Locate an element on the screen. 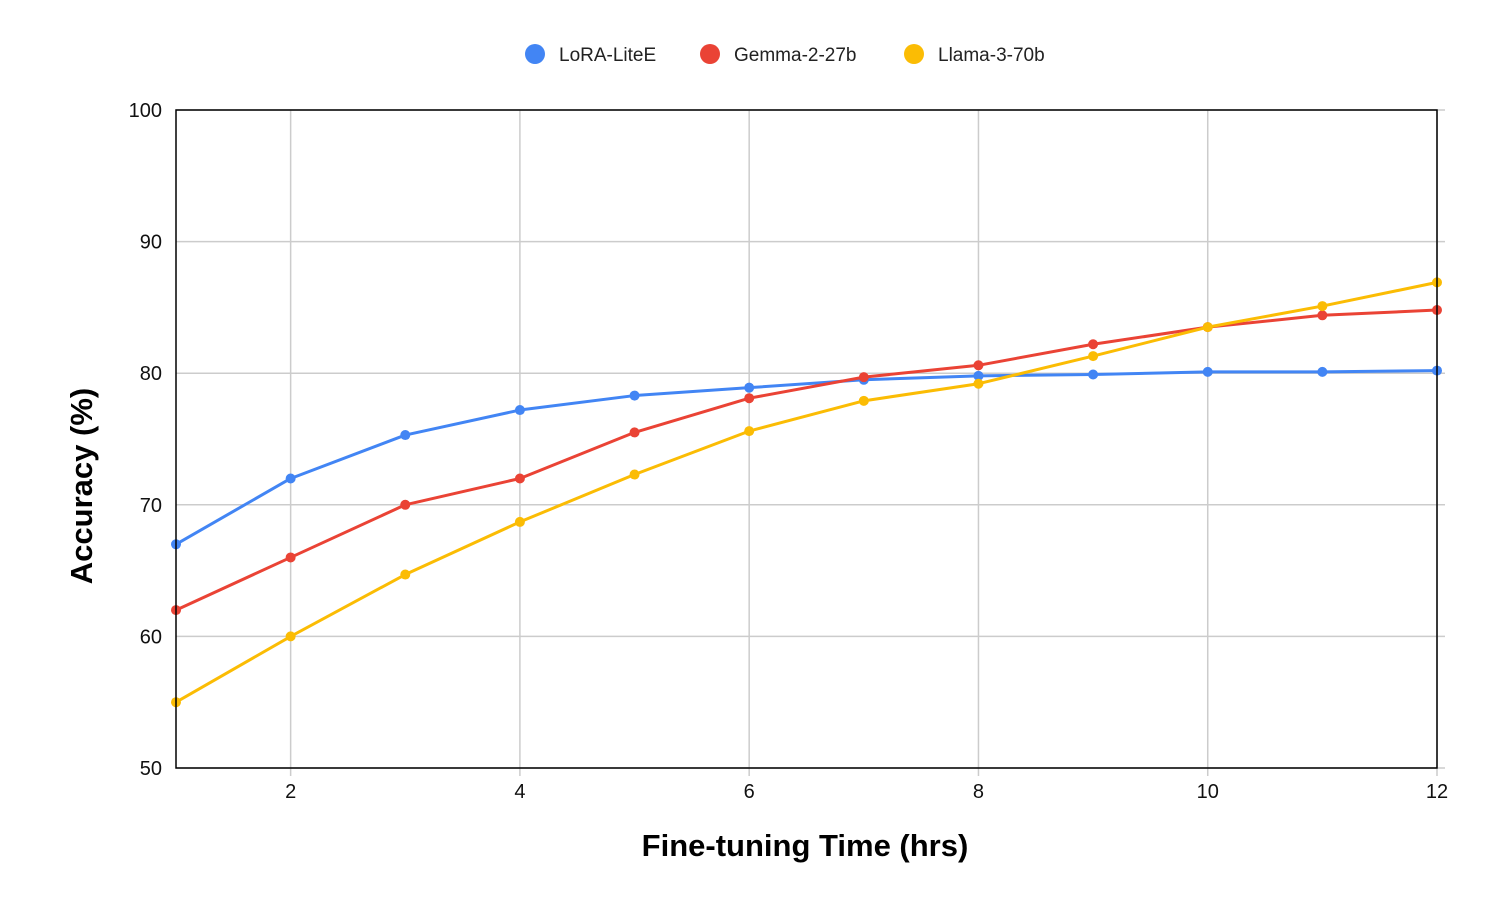 The height and width of the screenshot is (922, 1488). legend-label-lora-litee: LoRA-LiteE is located at coordinates (607, 55).